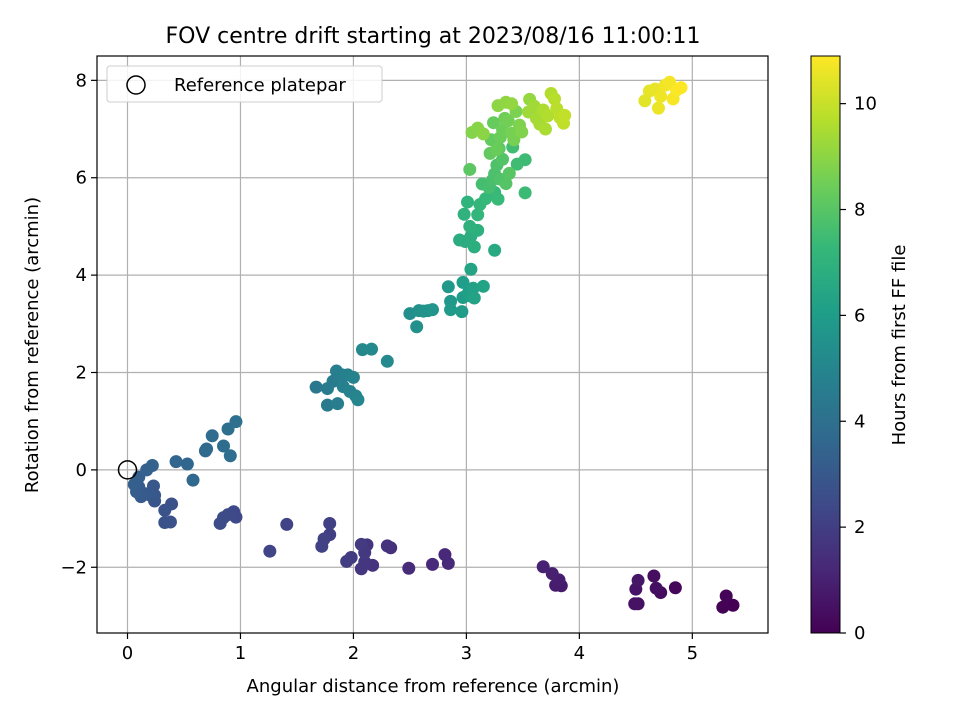  What do you see at coordinates (579, 653) in the screenshot?
I see `x-tick-label: 4` at bounding box center [579, 653].